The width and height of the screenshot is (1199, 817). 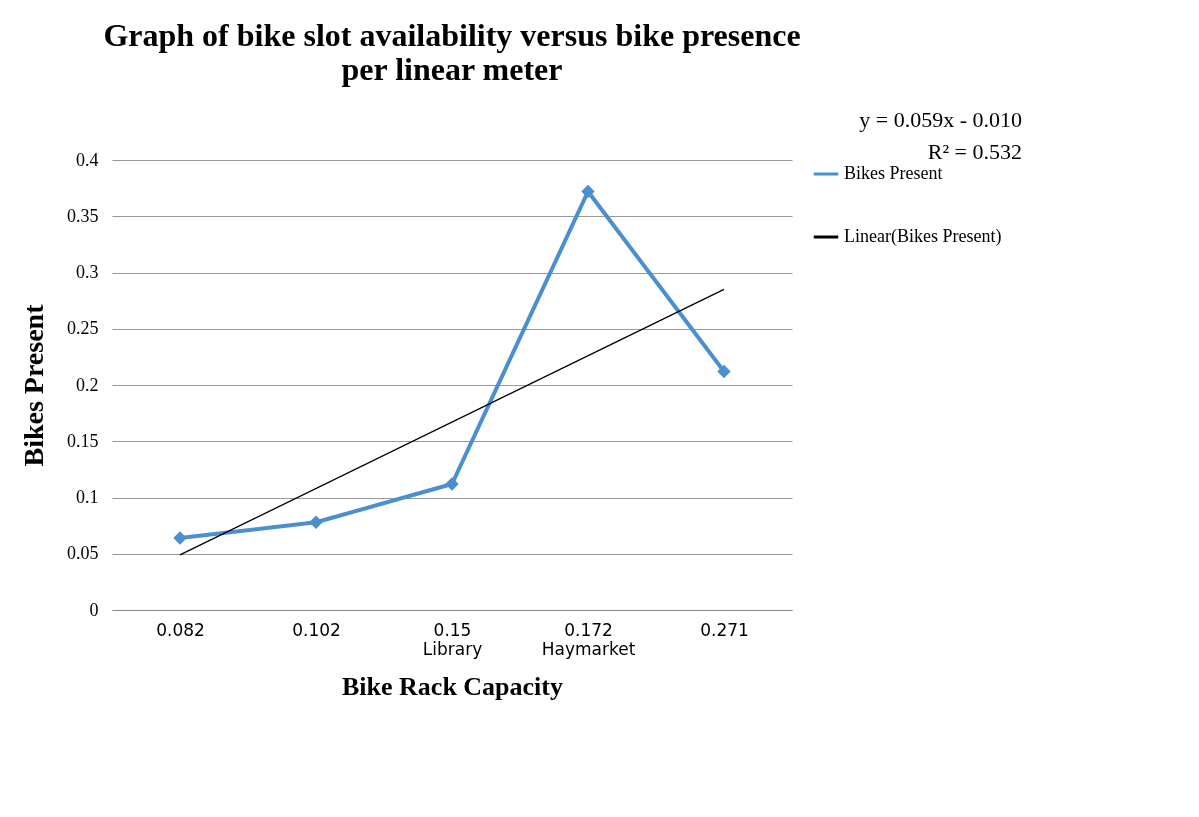 What do you see at coordinates (180, 629) in the screenshot?
I see `x-tick-label: 0.082` at bounding box center [180, 629].